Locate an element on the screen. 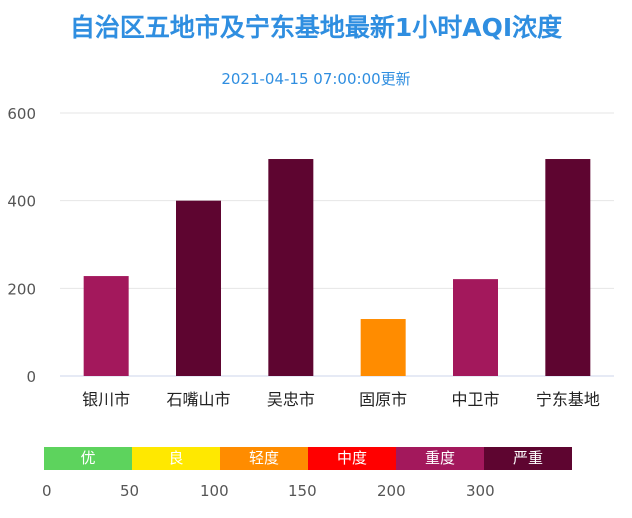 The height and width of the screenshot is (518, 632). legend-level: 严重 is located at coordinates (528, 458).